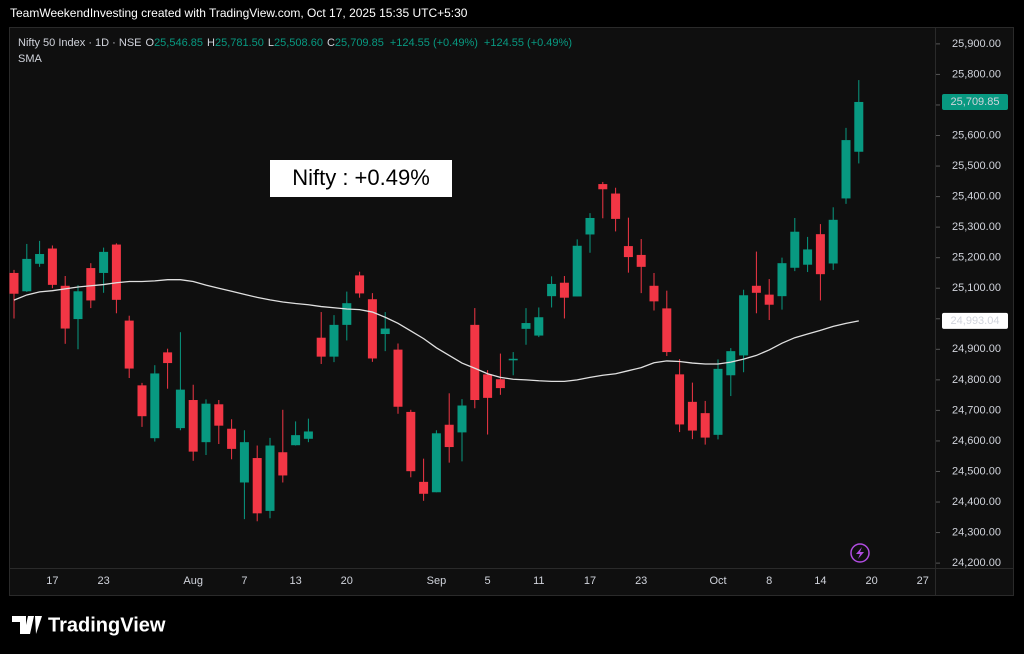 Image resolution: width=1024 pixels, height=654 pixels. I want to click on y-tick-label: 25,500.00, so click(976, 166).